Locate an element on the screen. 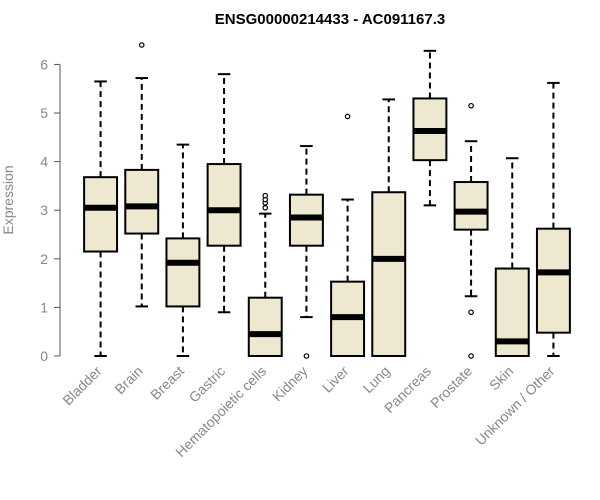 This screenshot has width=600, height=500. y-tick-label-4: 4 is located at coordinates (44, 162).